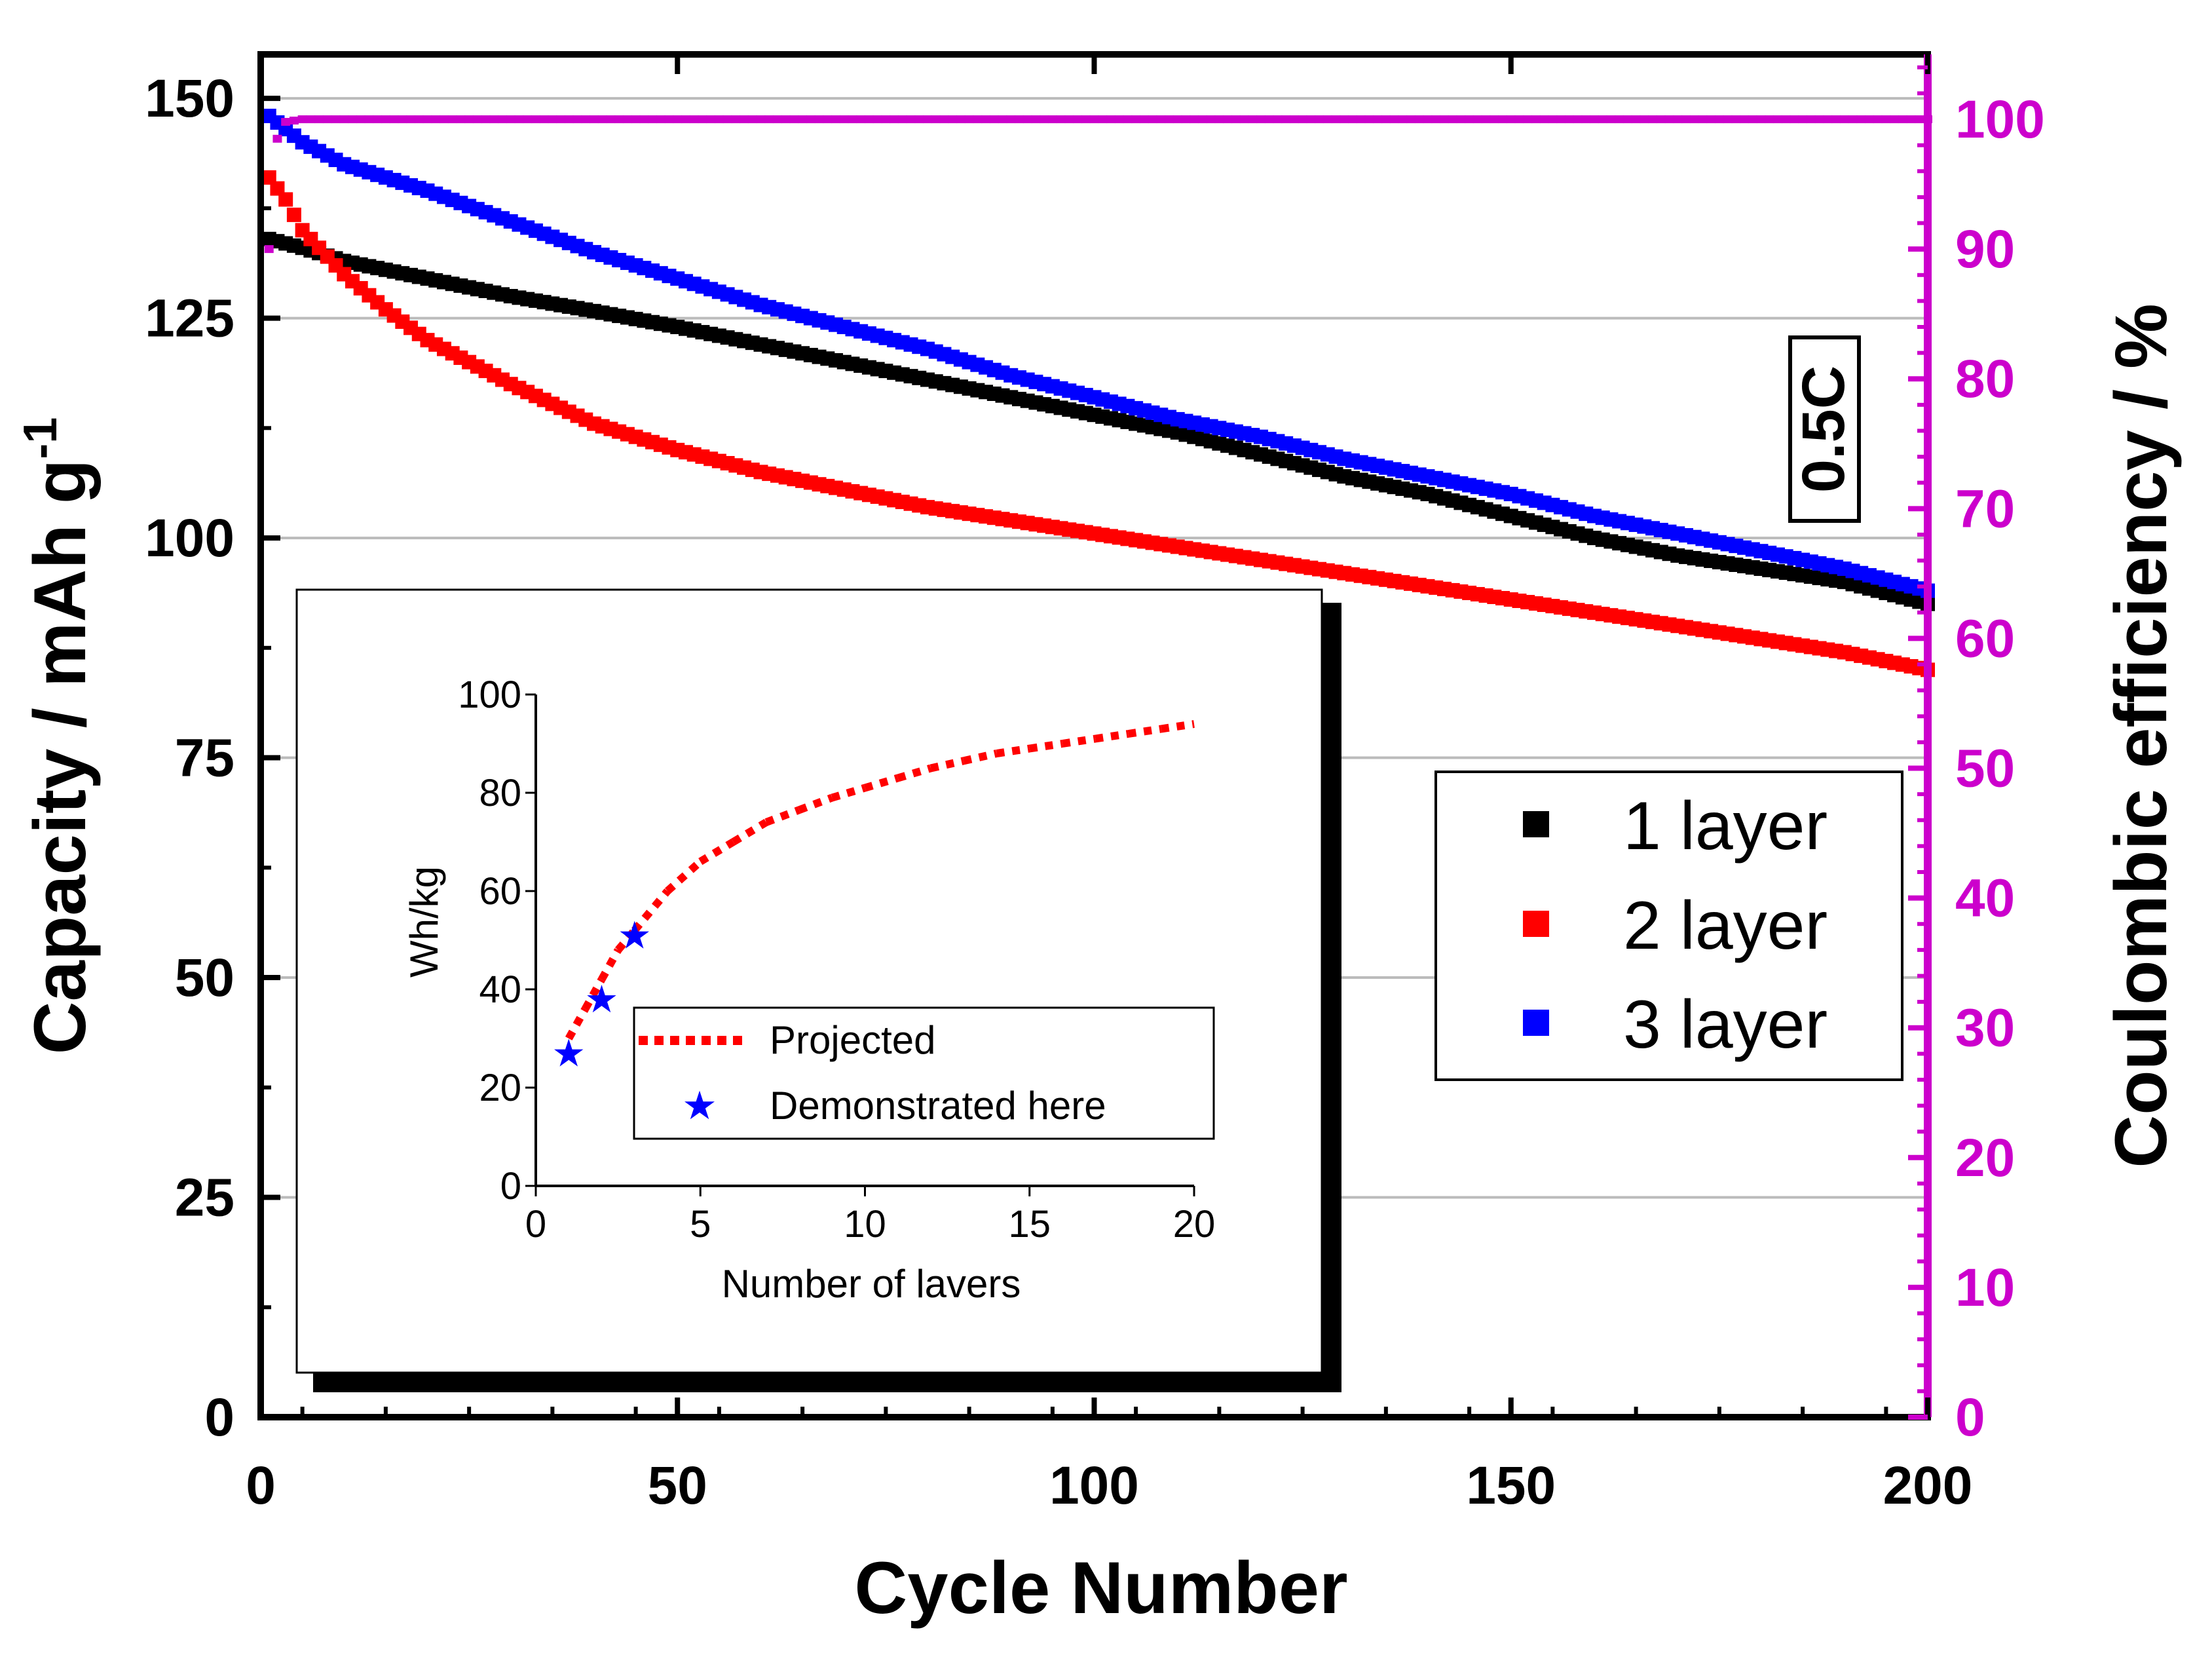  I want to click on legend-swatch-1-layer, so click(1536, 824).